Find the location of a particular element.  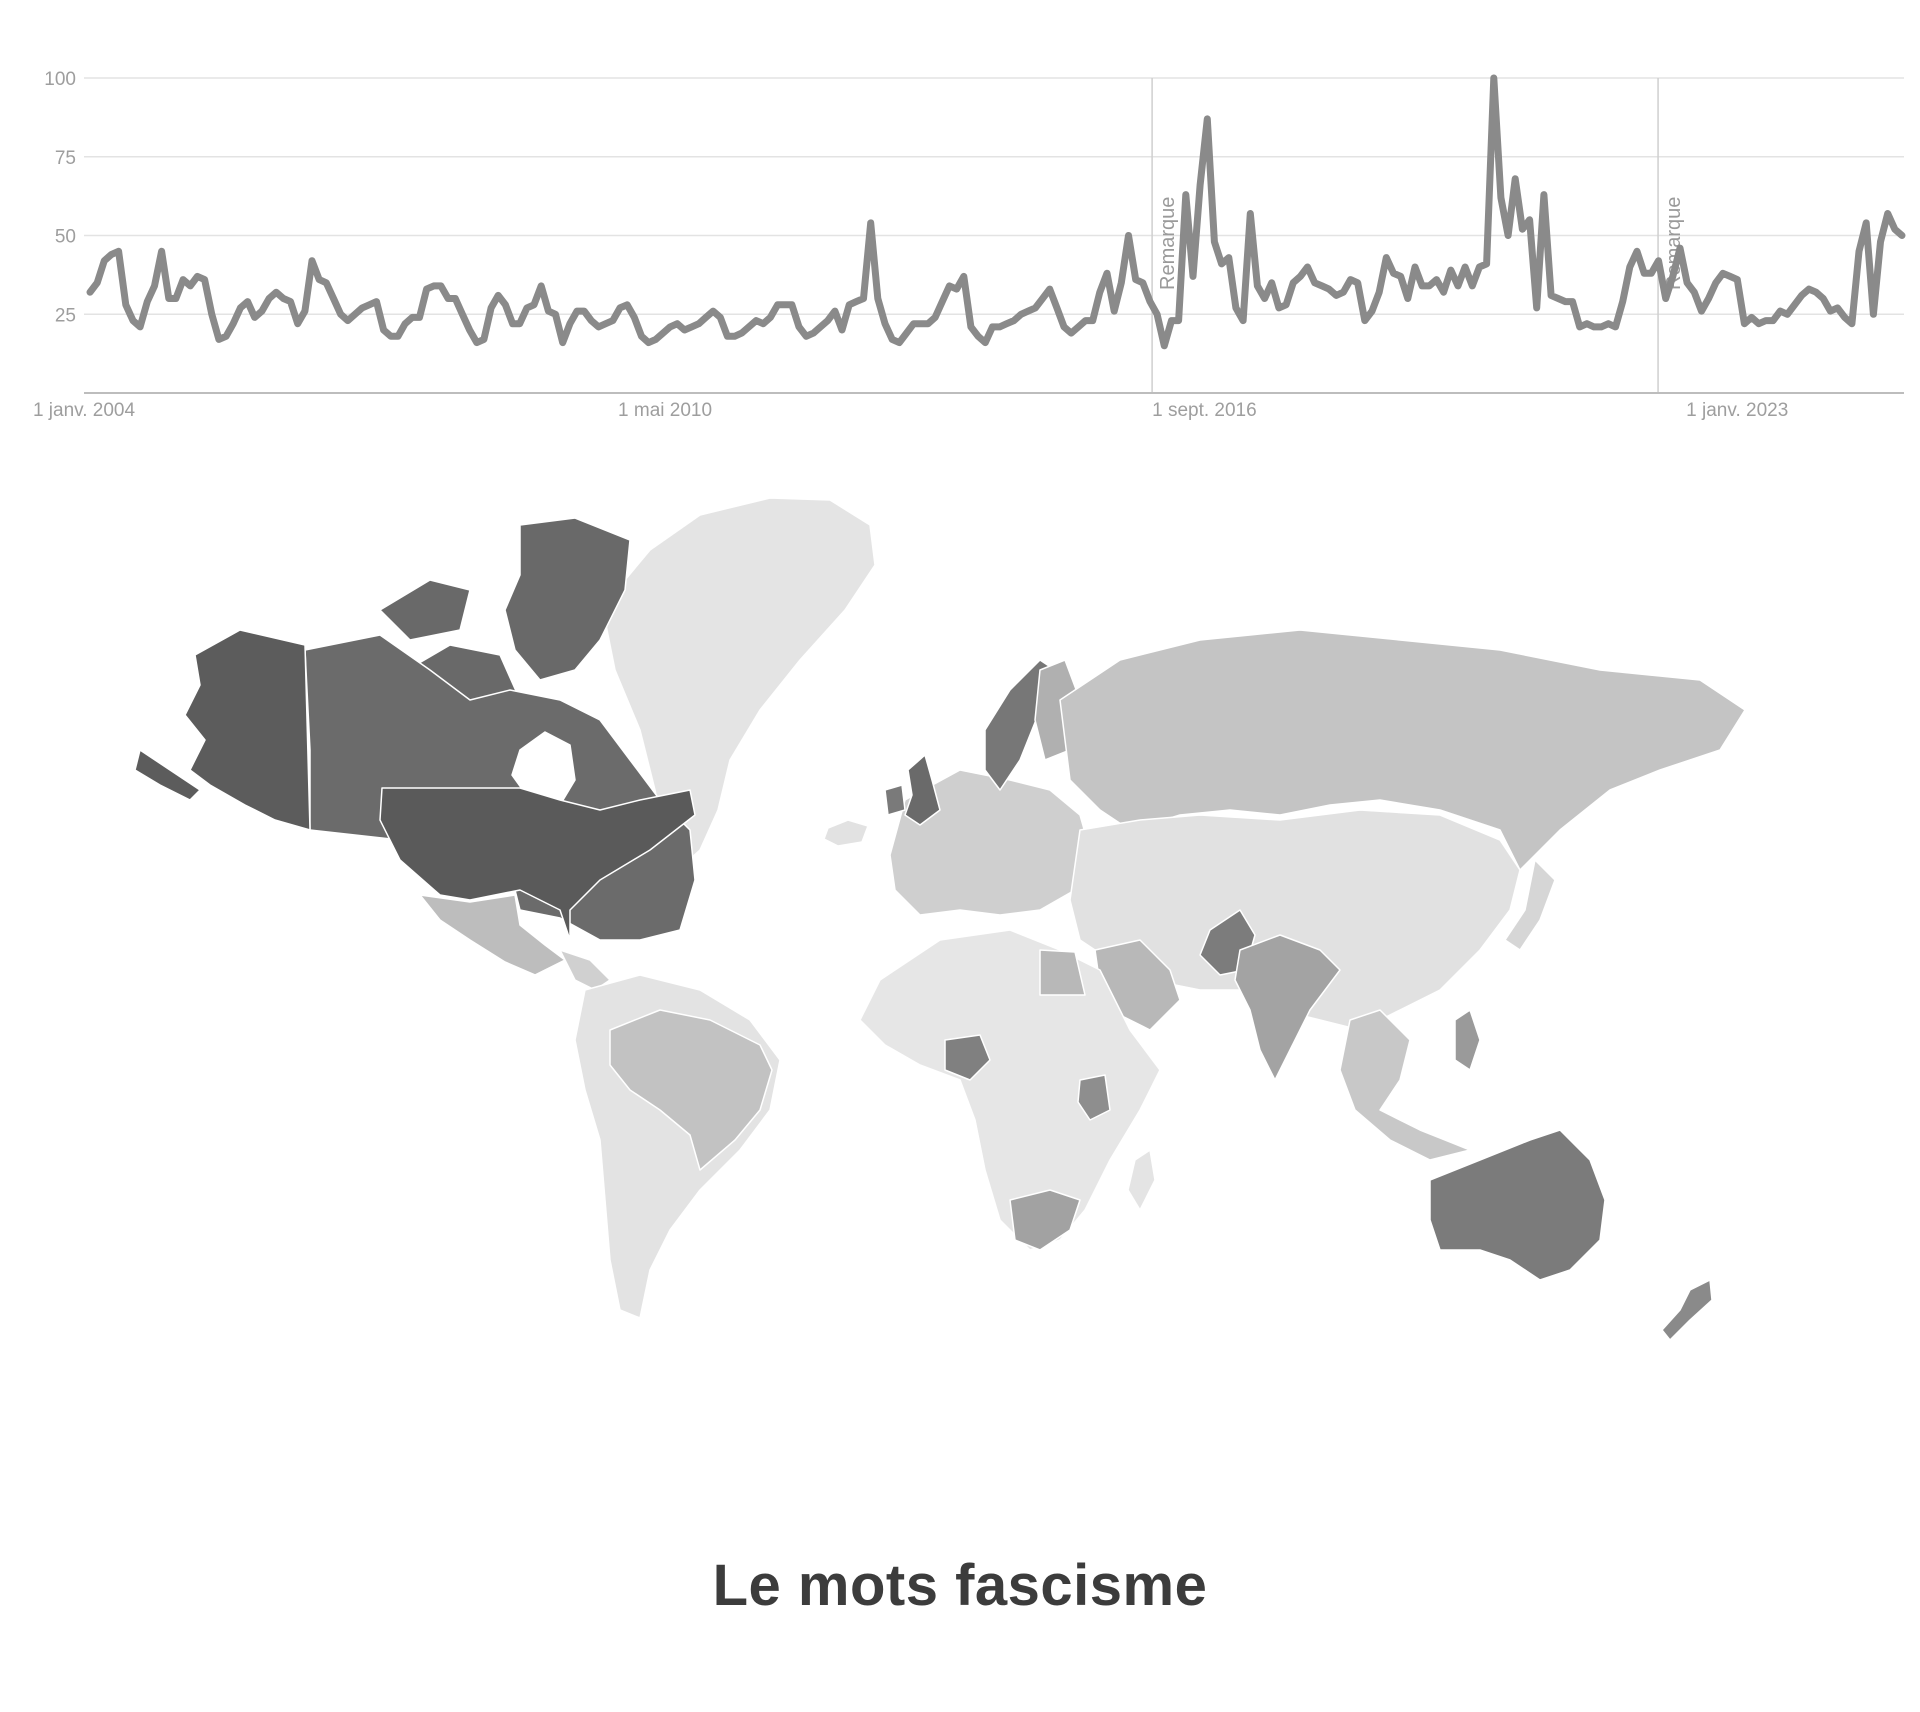

x-tick-label: 1 sept. 2016 is located at coordinates (1204, 410).